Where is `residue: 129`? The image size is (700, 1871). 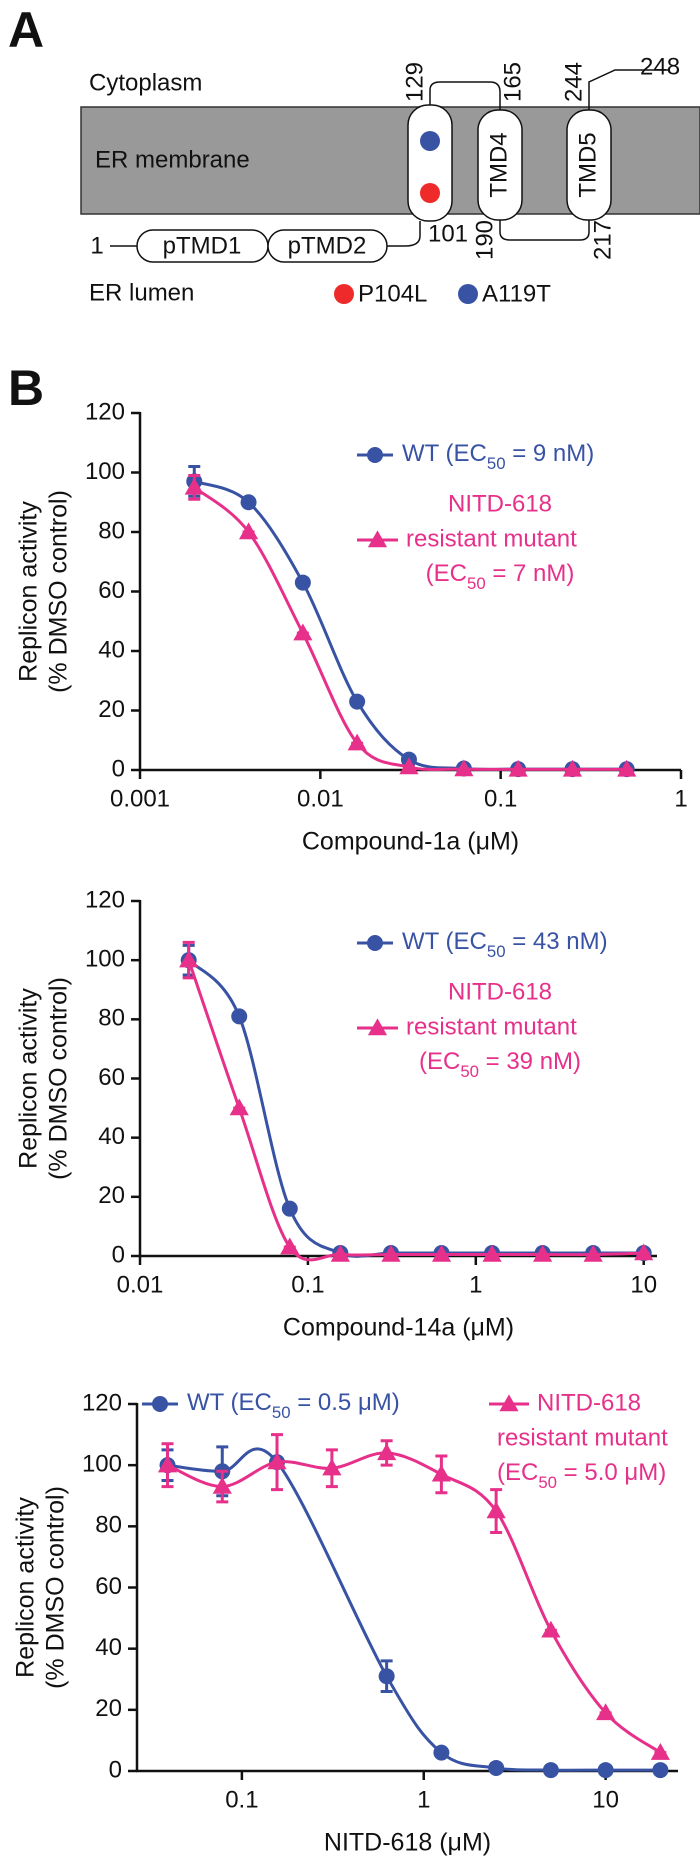 residue: 129 is located at coordinates (414, 82).